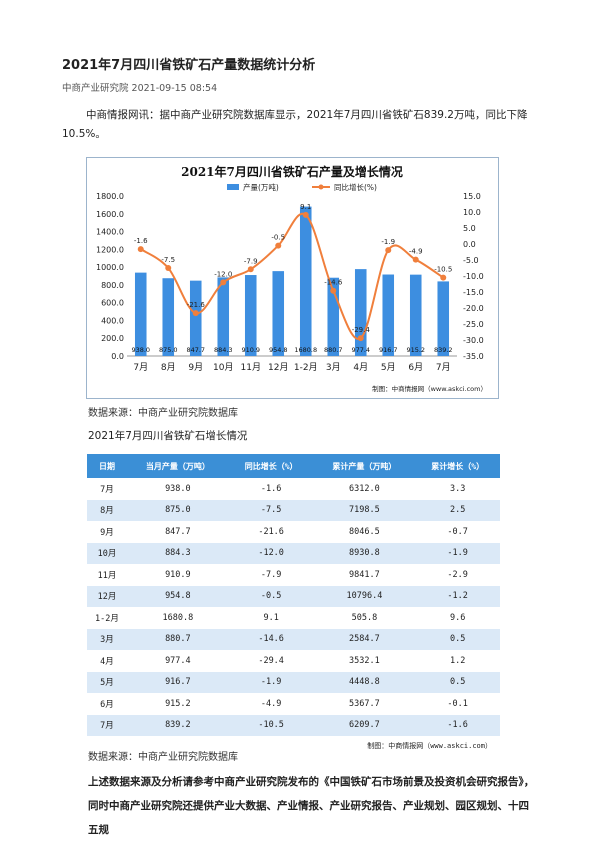 Image resolution: width=595 pixels, height=842 pixels. I want to click on x-tick-label: 7月, so click(443, 367).